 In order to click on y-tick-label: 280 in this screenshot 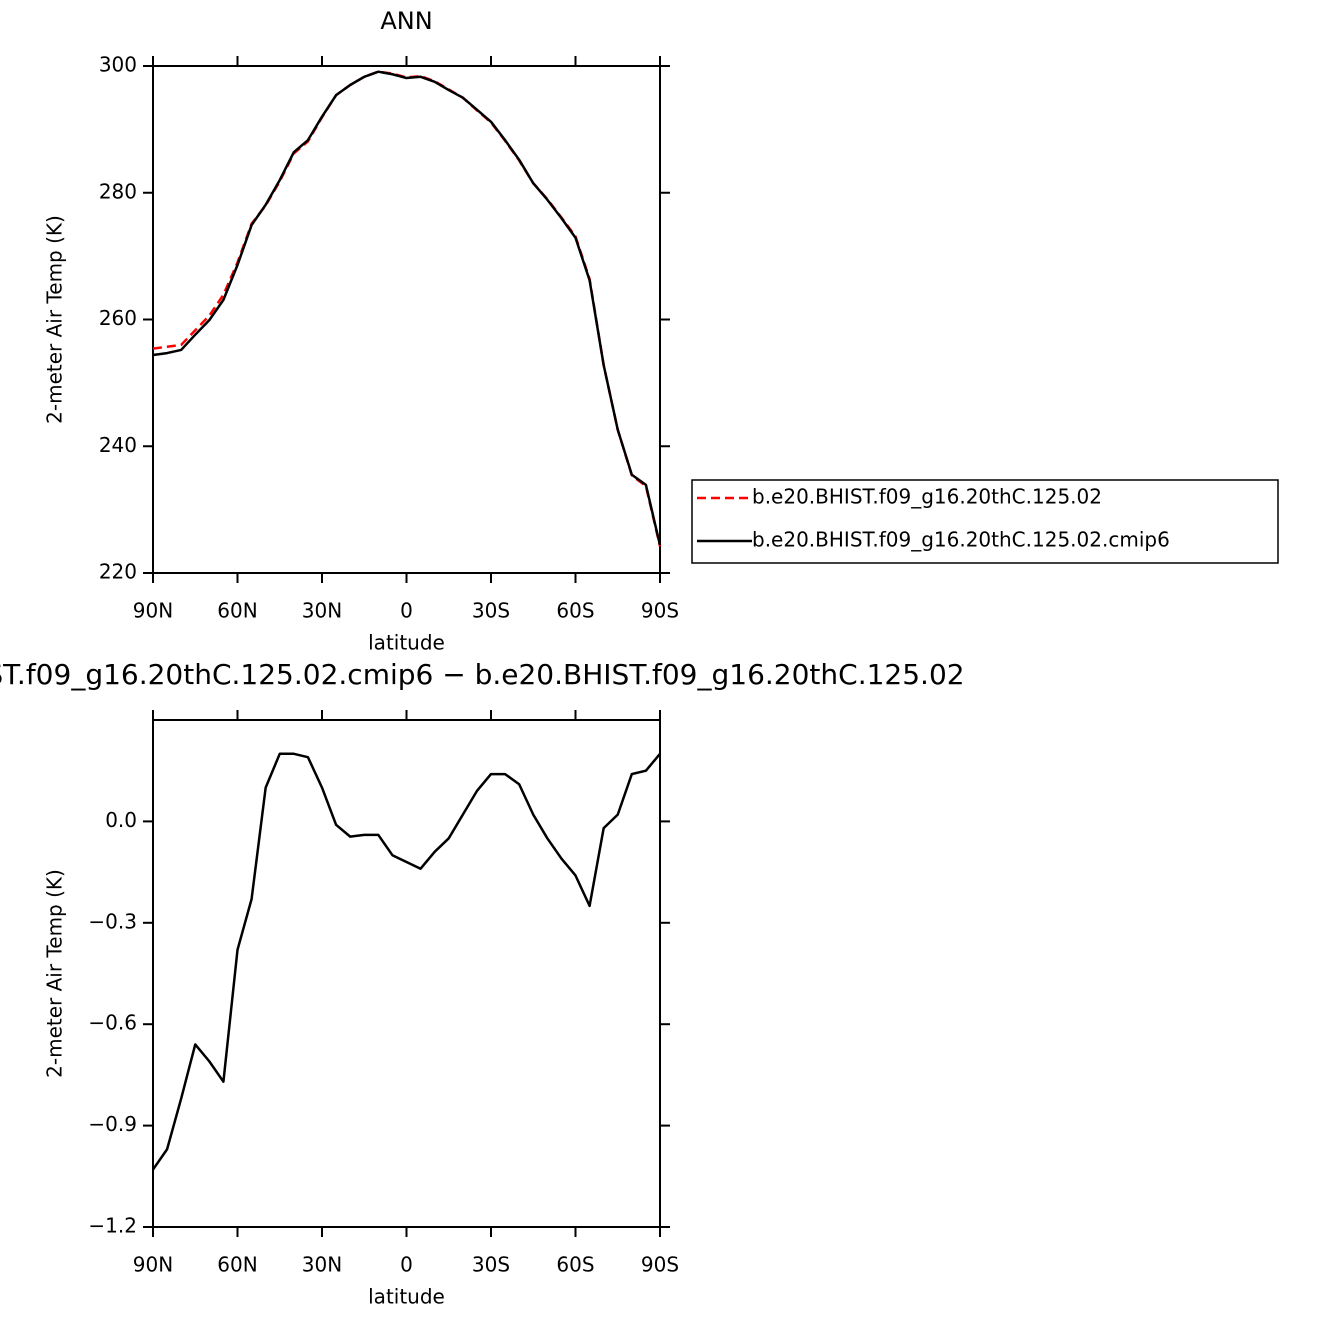, I will do `click(118, 191)`.